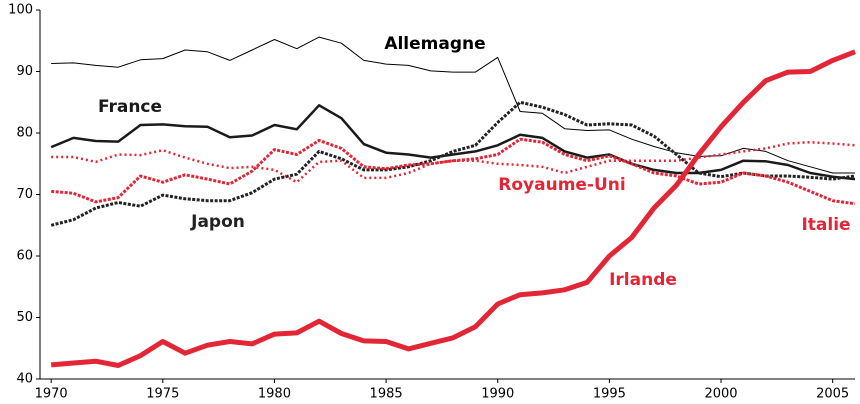  I want to click on series-label: Allemagne, so click(434, 44).